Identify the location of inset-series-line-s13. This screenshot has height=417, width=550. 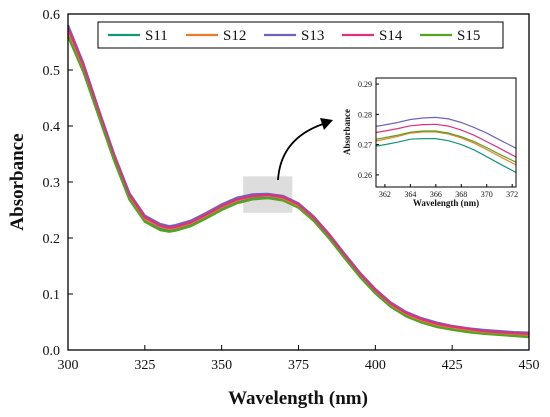
(446, 132).